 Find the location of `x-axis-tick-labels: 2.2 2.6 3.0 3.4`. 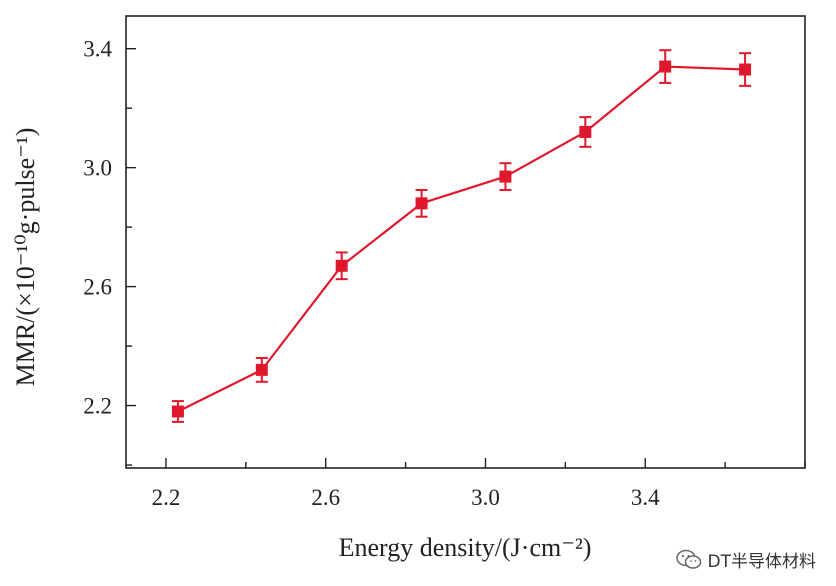

x-axis-tick-labels: 2.2 2.6 3.0 3.4 is located at coordinates (406, 497).